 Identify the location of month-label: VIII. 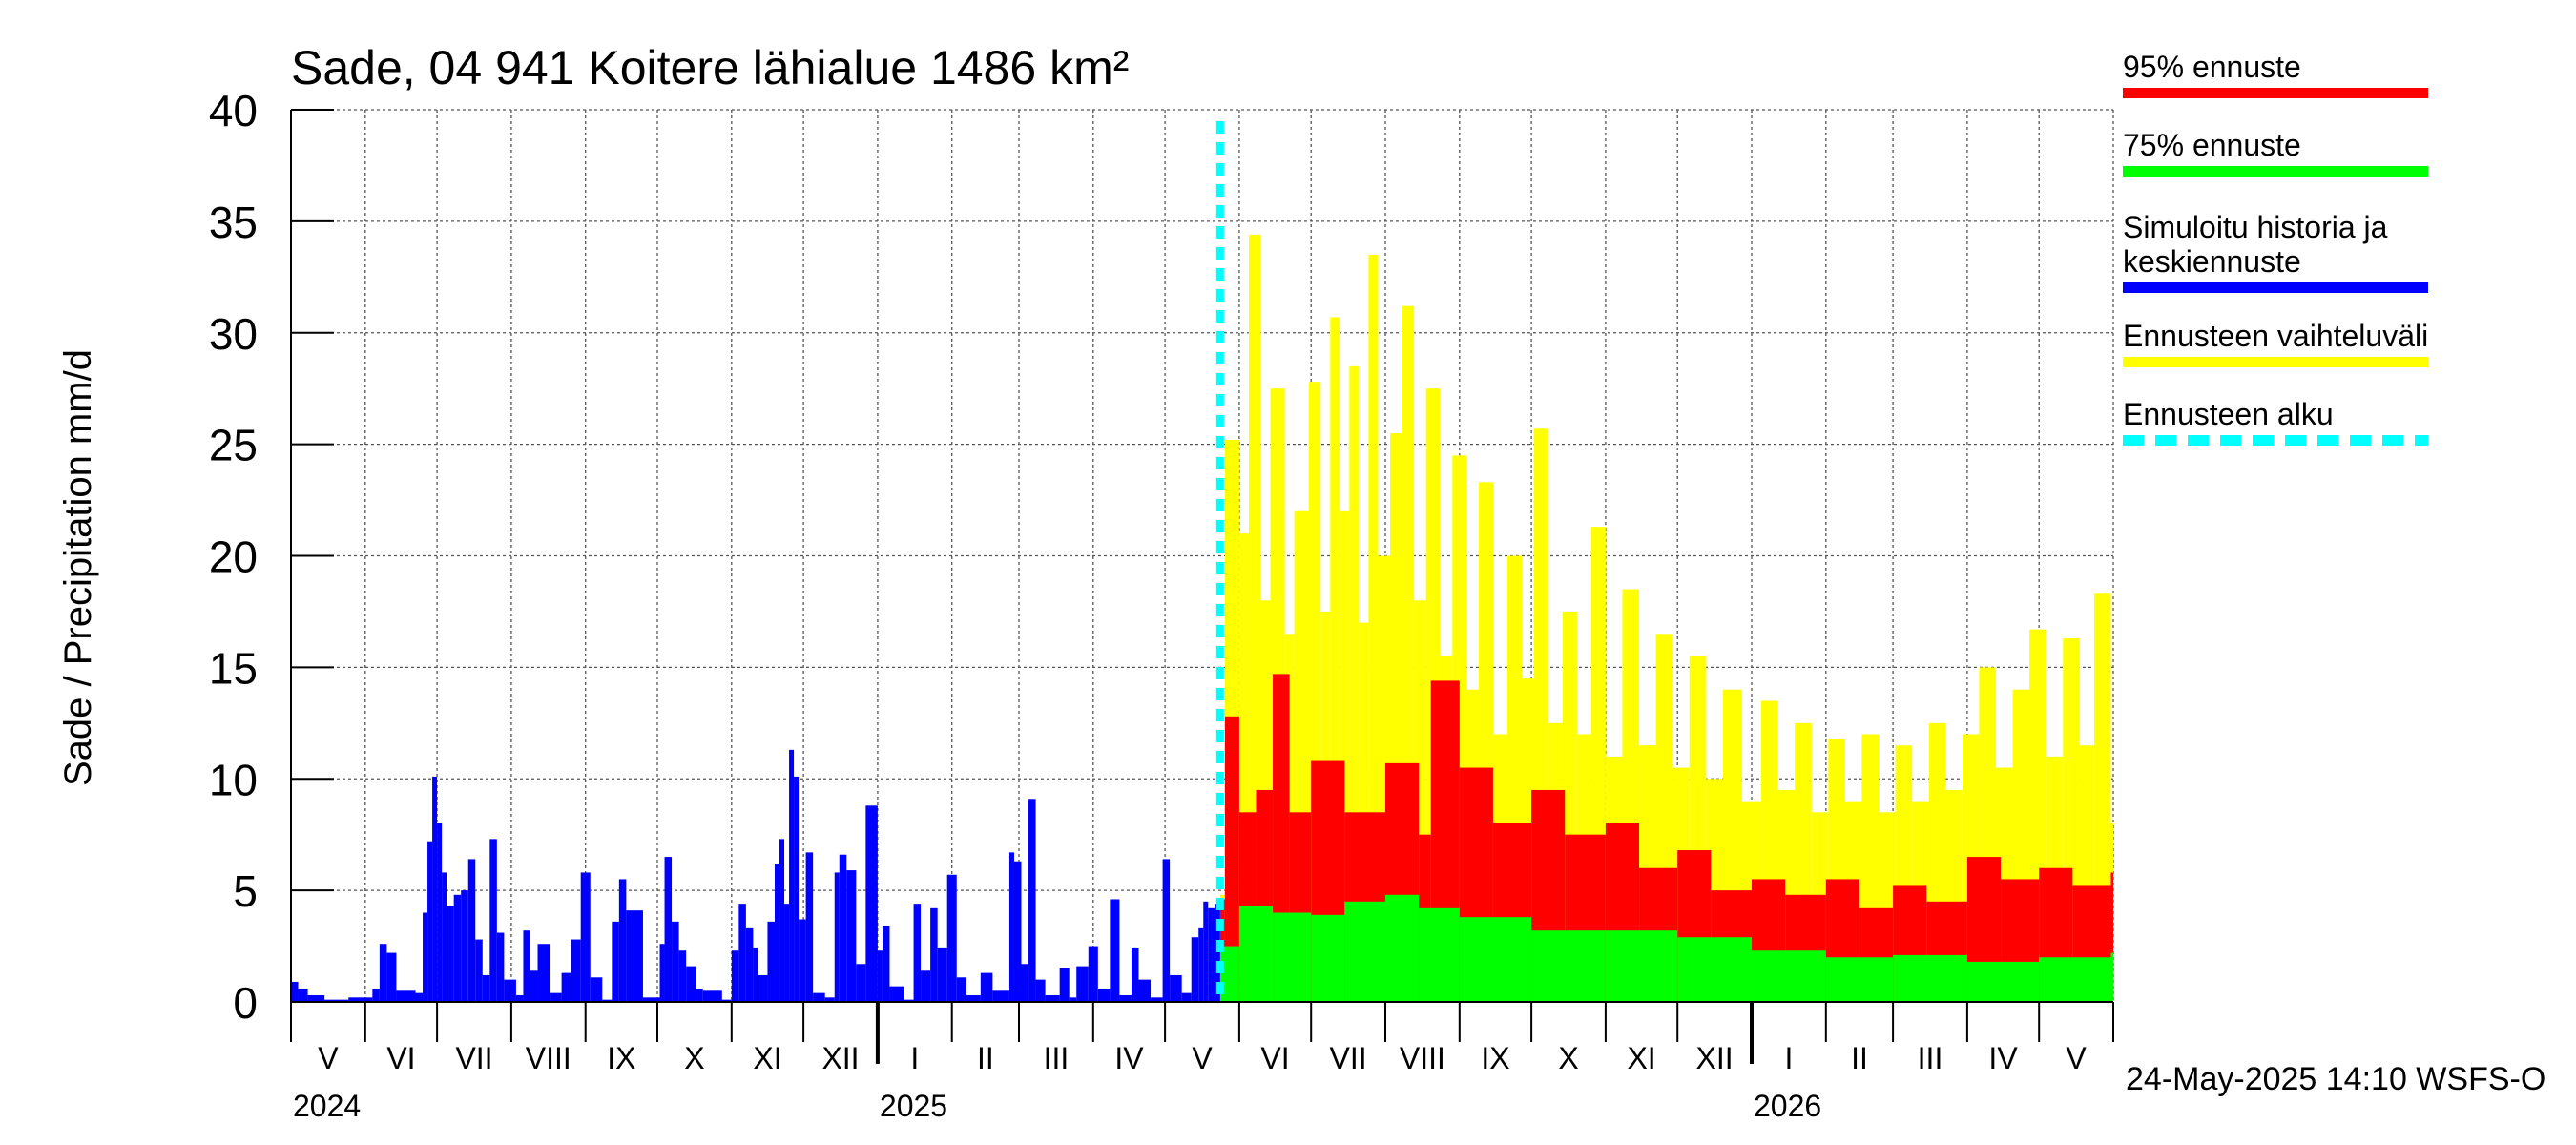
(1422, 1058).